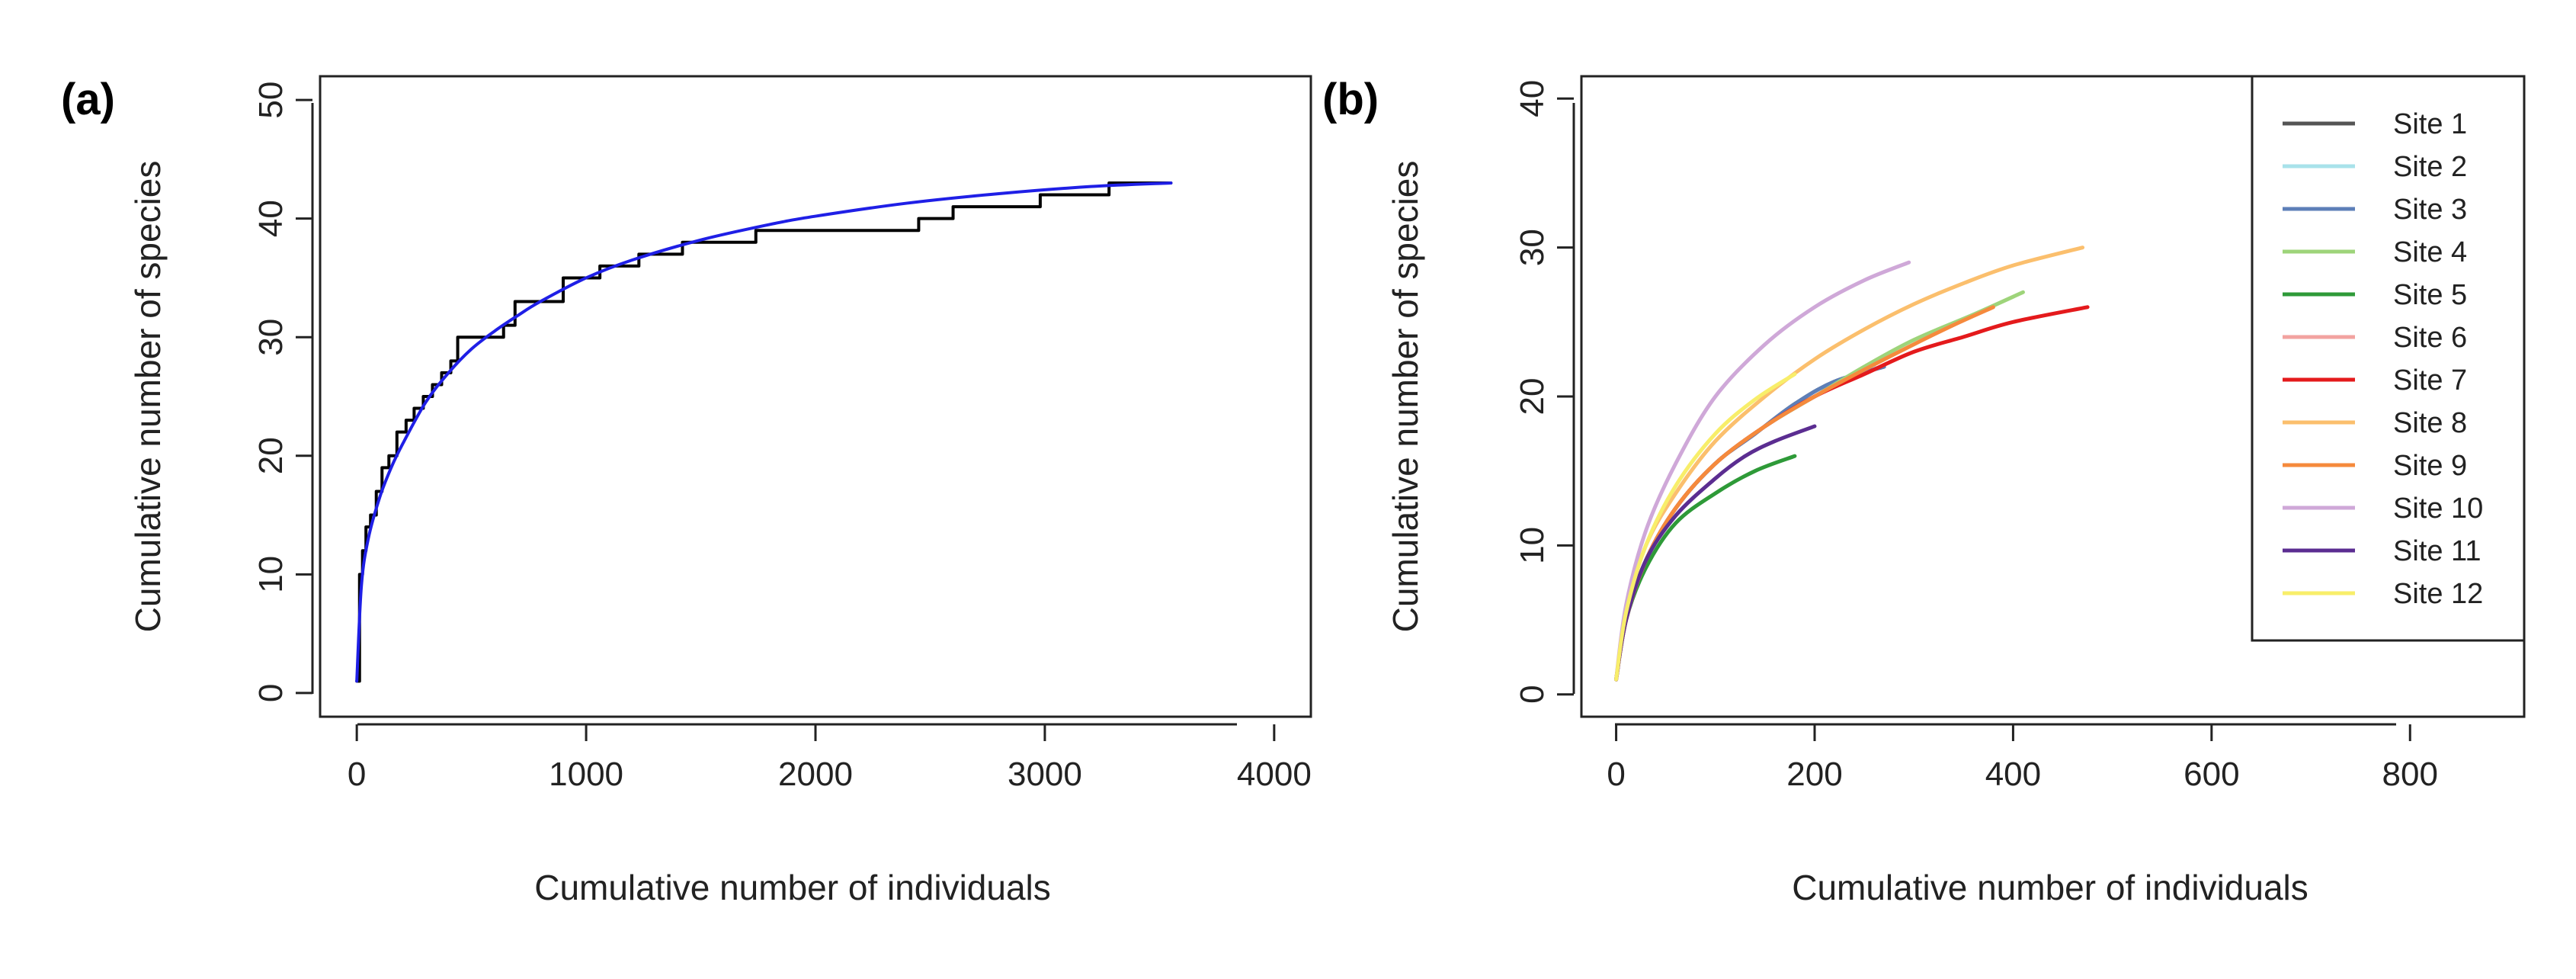  What do you see at coordinates (271, 100) in the screenshot?
I see `panel-a-y-tick-label: 50` at bounding box center [271, 100].